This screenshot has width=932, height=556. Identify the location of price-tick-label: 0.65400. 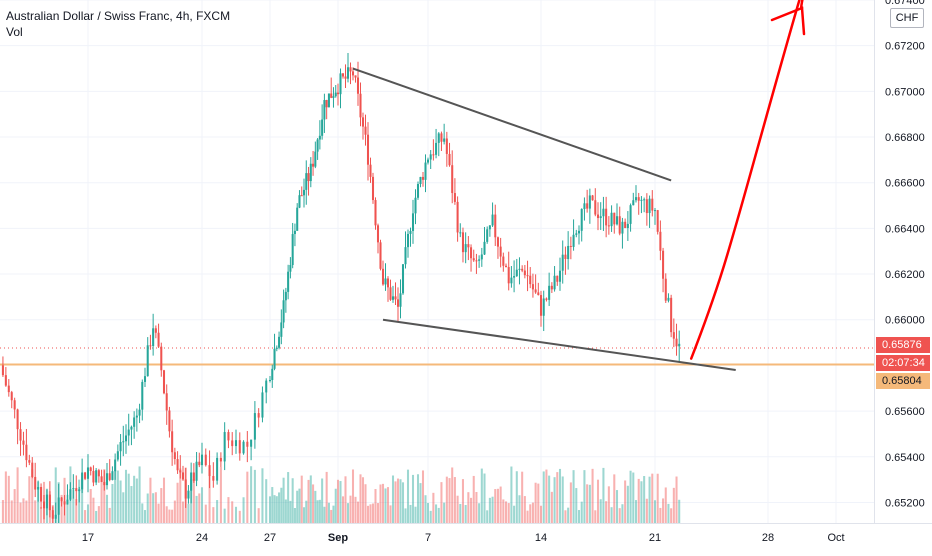
(905, 458).